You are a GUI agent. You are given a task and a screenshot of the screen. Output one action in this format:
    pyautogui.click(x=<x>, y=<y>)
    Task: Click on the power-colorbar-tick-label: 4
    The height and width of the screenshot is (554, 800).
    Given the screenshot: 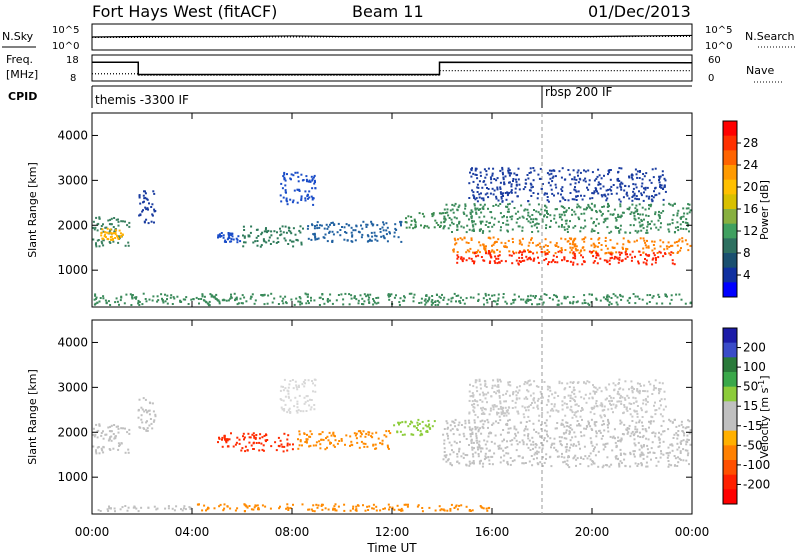 What is the action you would take?
    pyautogui.click(x=747, y=275)
    